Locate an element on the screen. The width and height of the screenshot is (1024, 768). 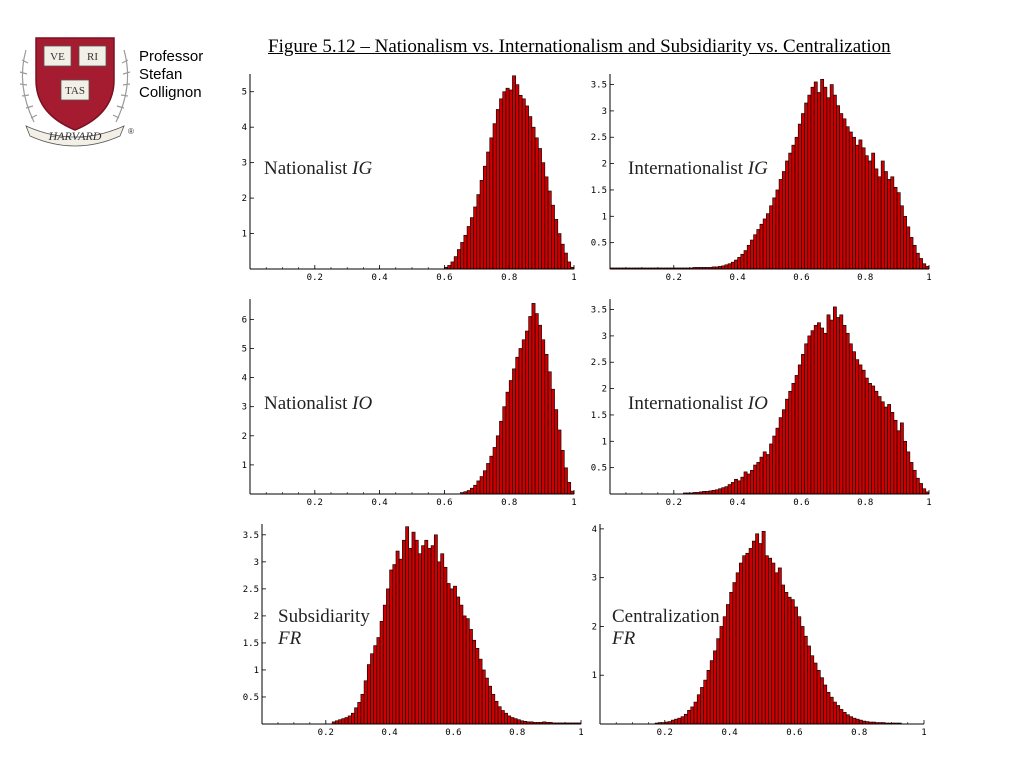
chart-svg: 0.2 0.4 0.6 0.8 1 0.5 1 1.5 2 2.5 3 3.5 is located at coordinates (413, 631).